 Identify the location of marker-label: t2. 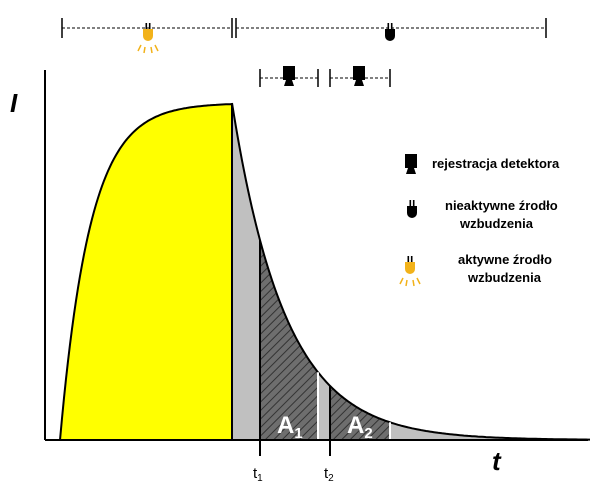
(329, 474).